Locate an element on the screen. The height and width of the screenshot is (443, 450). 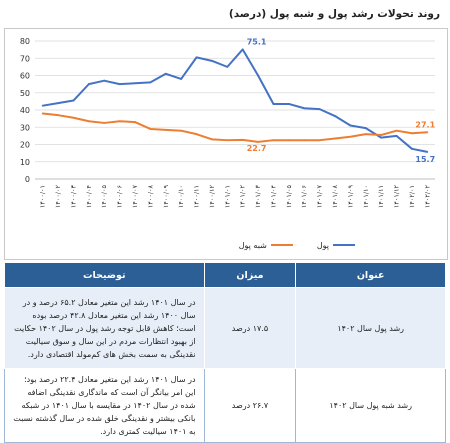
x-tick-label: ۱۴۰۱/۱۲ is located at coordinates (397, 196).